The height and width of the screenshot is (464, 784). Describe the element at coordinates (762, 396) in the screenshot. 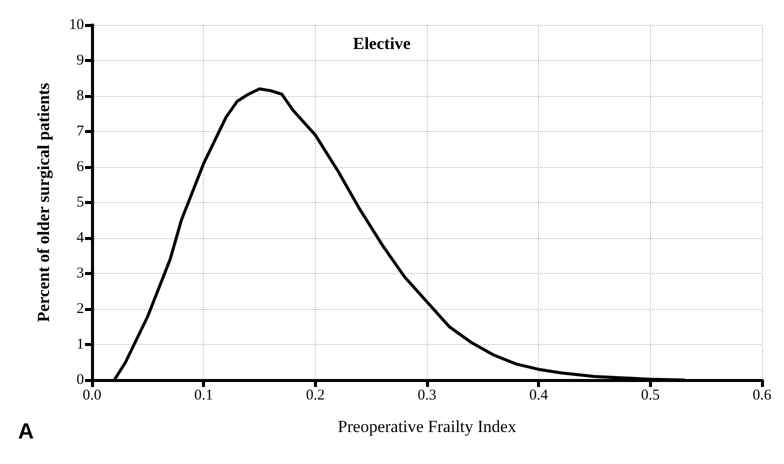

I see `x-tick-label: 0.6` at that location.